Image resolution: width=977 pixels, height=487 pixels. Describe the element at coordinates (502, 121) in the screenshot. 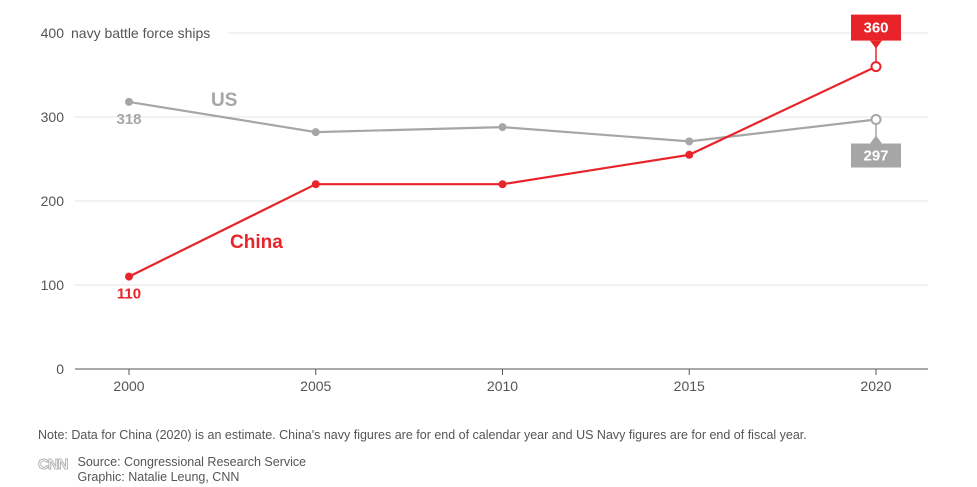

I see `series-line-us` at that location.